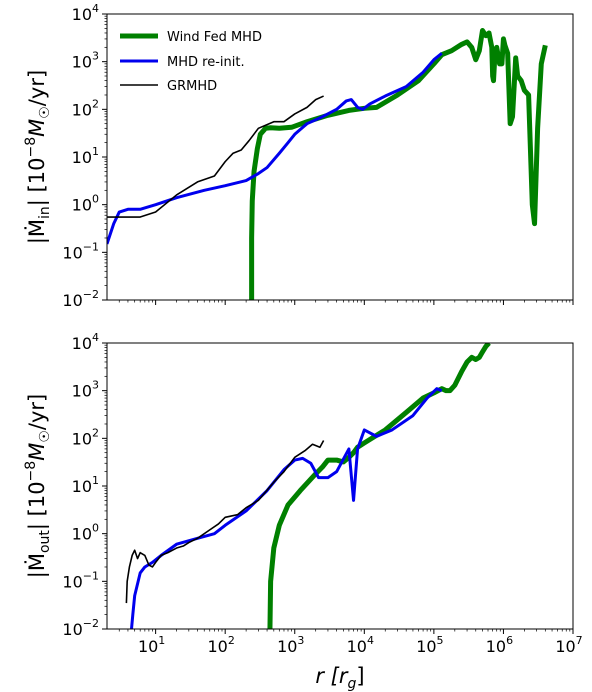 This screenshot has height=692, width=592. I want to click on bottom-x-tick-label: 10⁷, so click(568, 645).